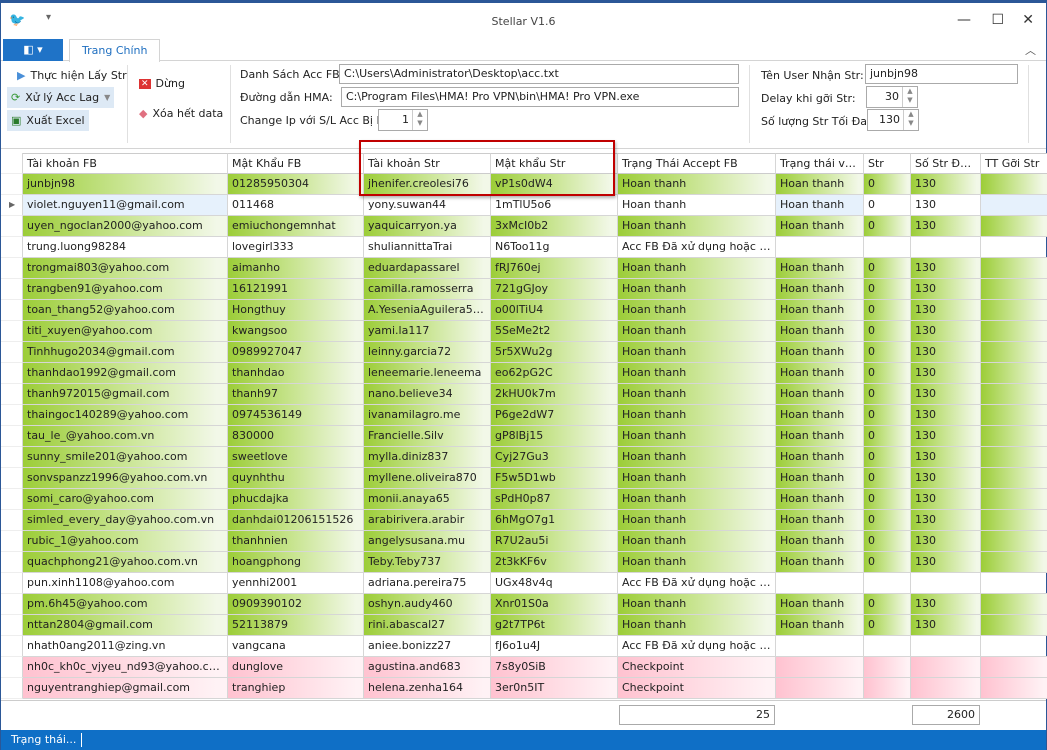 The width and height of the screenshot is (1047, 750). Describe the element at coordinates (697, 352) in the screenshot. I see `cell-accept-status: Hoan thanh` at that location.